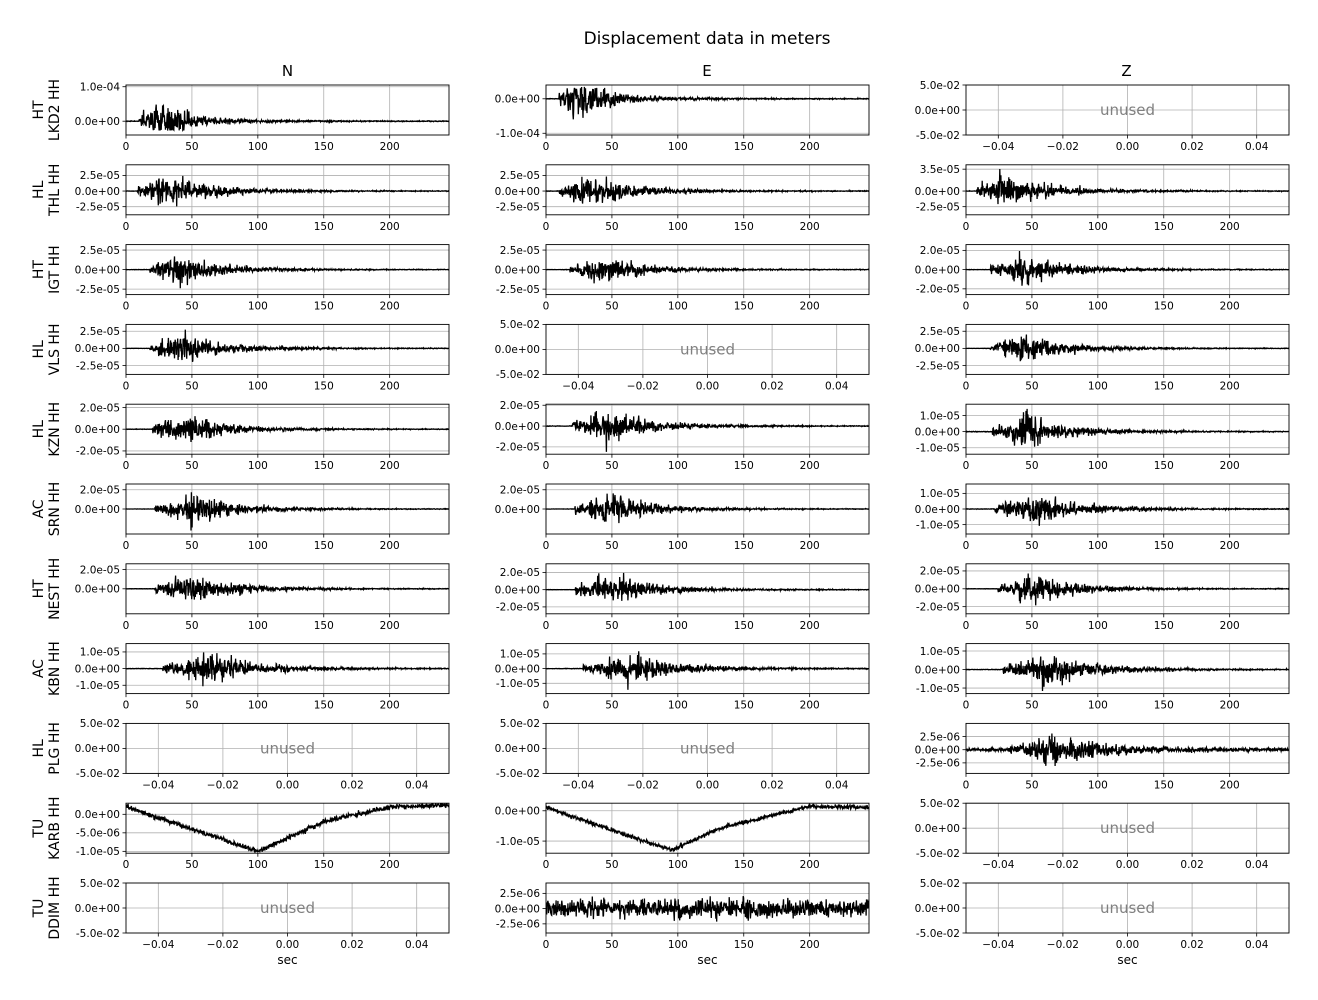 The height and width of the screenshot is (1000, 1318). I want to click on station-network-label: HT, so click(39, 589).